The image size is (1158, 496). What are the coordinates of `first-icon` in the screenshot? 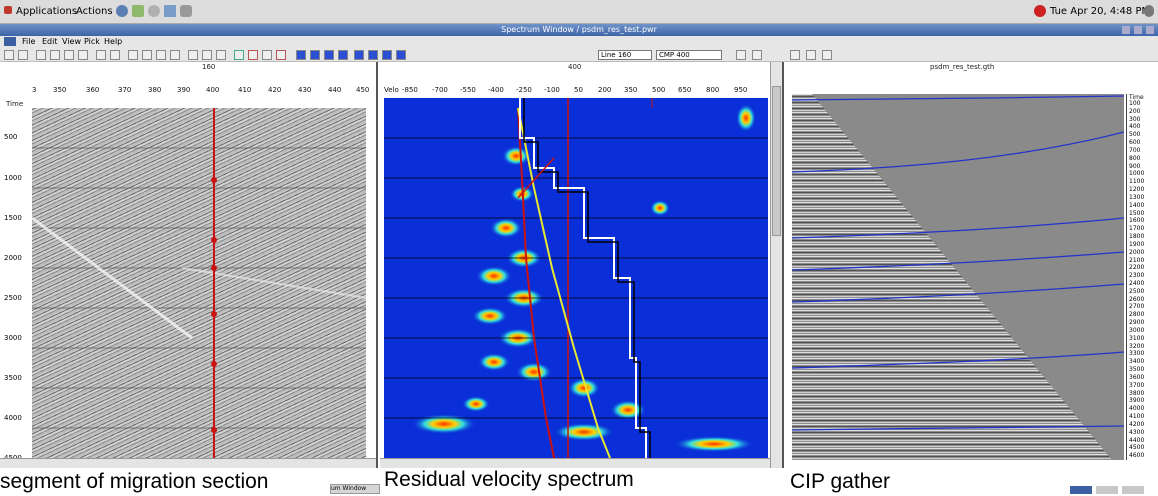 It's located at (301, 55).